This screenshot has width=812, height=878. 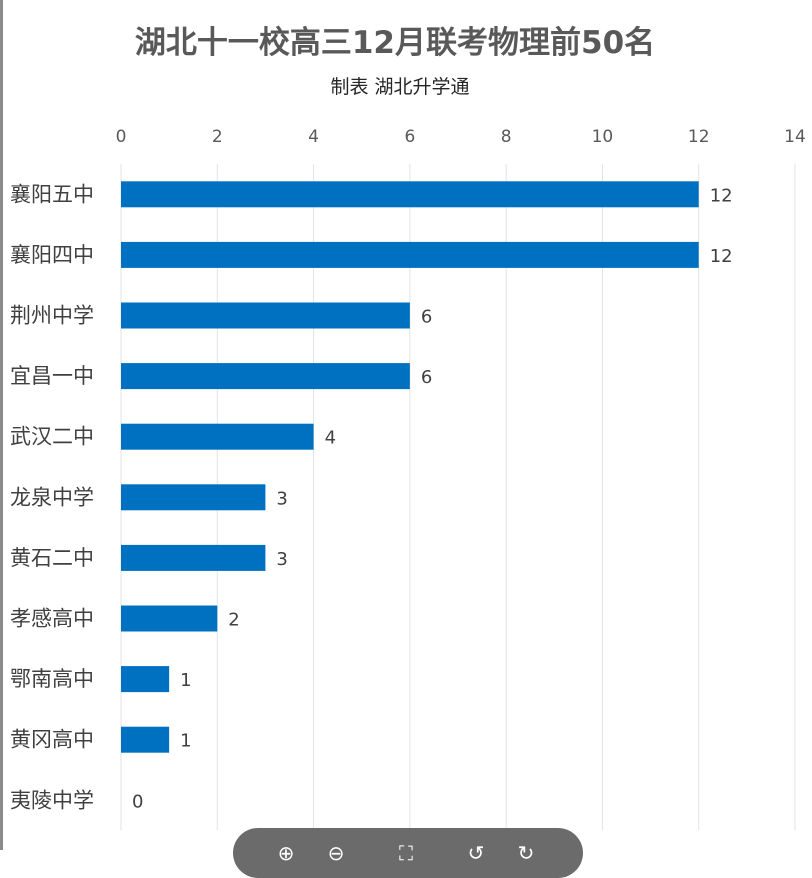 I want to click on rotate-left-icon: ↺, so click(x=476, y=853).